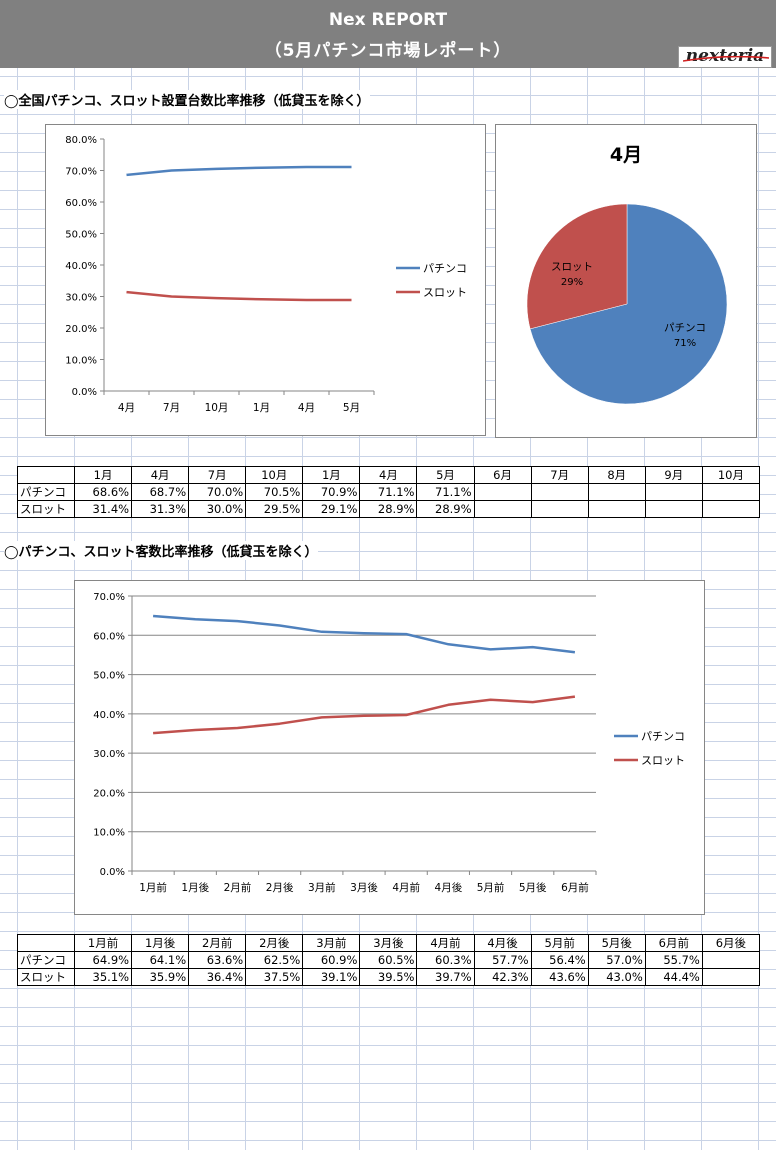  Describe the element at coordinates (559, 977) in the screenshot. I see `table-cell: 43.6%` at that location.